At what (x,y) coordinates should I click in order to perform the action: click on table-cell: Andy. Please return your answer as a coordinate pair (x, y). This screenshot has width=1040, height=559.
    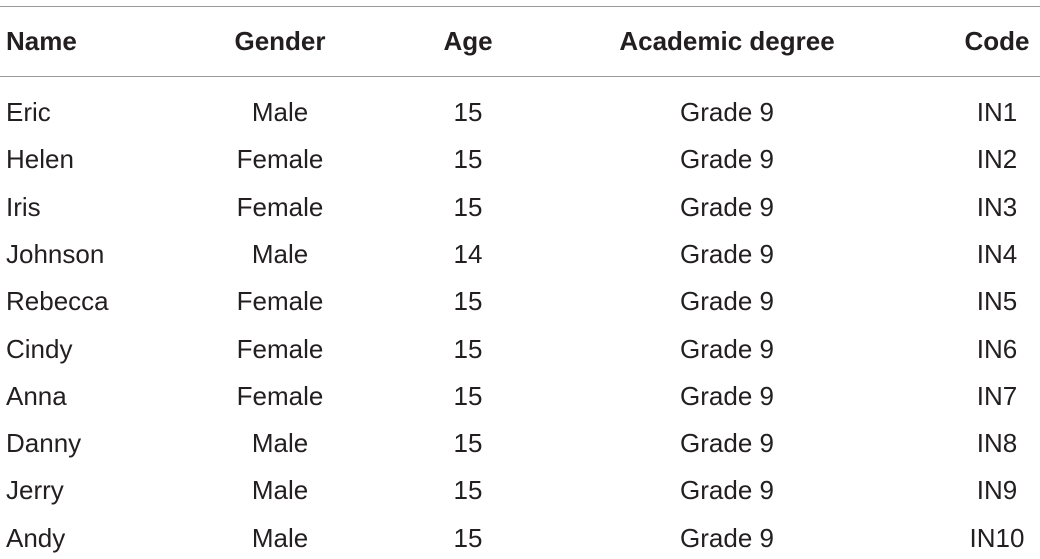
    Looking at the image, I should click on (36, 537).